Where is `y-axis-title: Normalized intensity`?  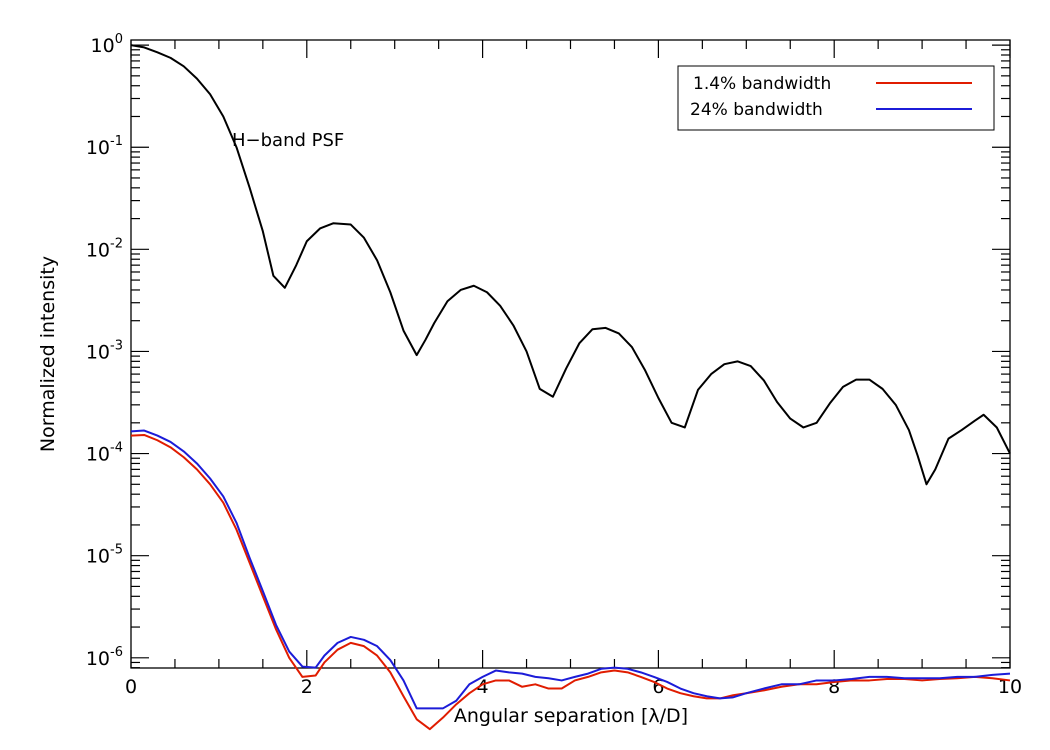
y-axis-title: Normalized intensity is located at coordinates (48, 354).